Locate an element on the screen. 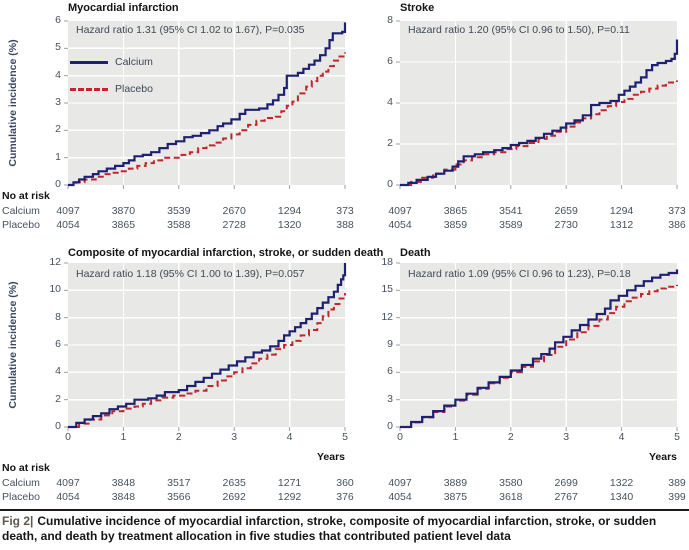 Image resolution: width=689 pixels, height=550 pixels. y-tick-label: 18 is located at coordinates (387, 262).